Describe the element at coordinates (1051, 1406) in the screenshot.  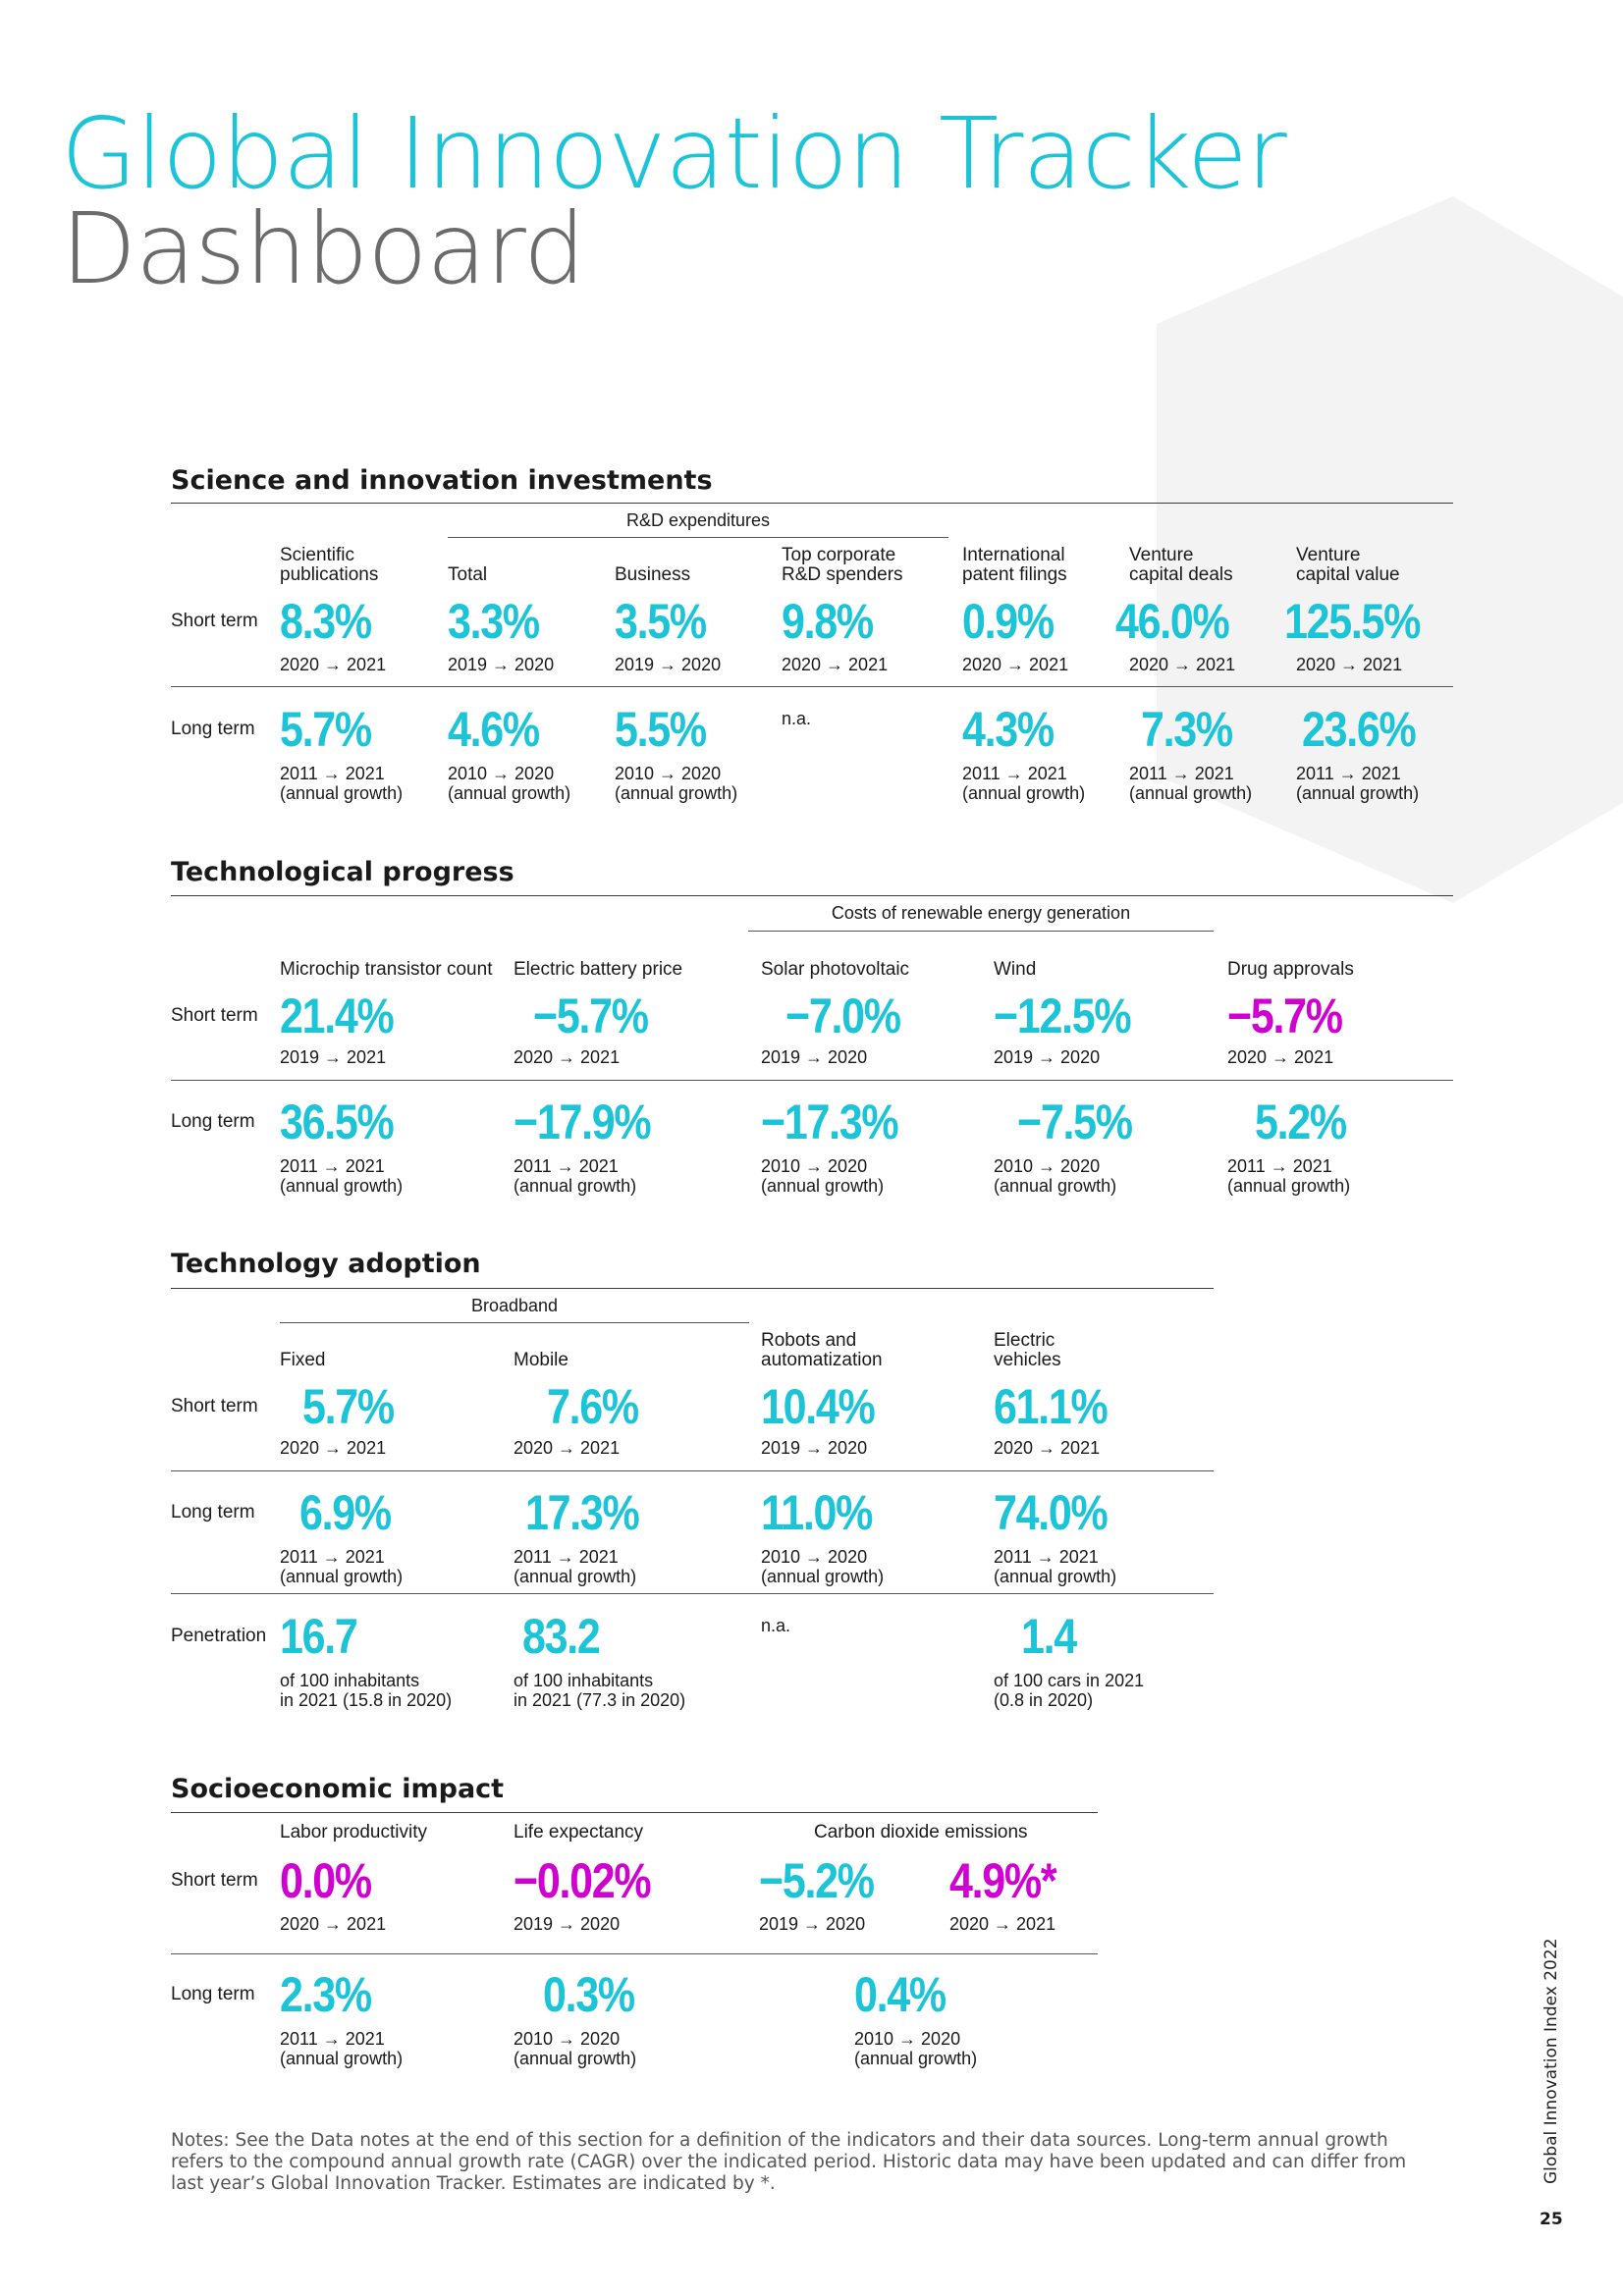
I see `metric-value: 61.1%` at that location.